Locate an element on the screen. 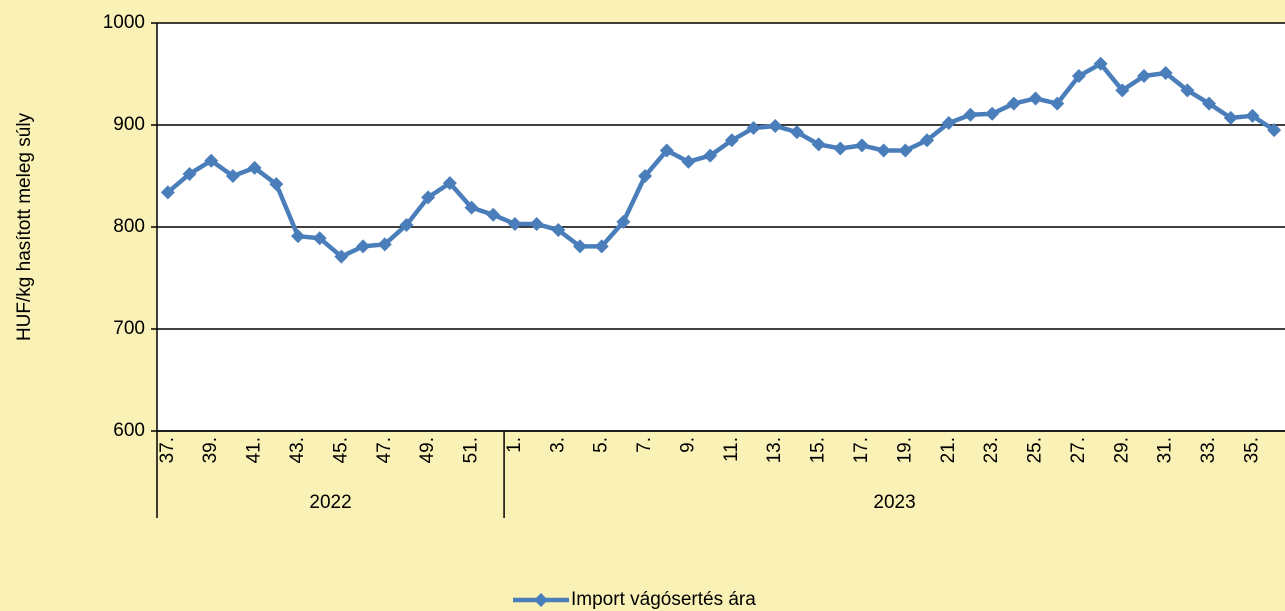 Image resolution: width=1285 pixels, height=611 pixels. x-tick-label: 47. is located at coordinates (384, 450).